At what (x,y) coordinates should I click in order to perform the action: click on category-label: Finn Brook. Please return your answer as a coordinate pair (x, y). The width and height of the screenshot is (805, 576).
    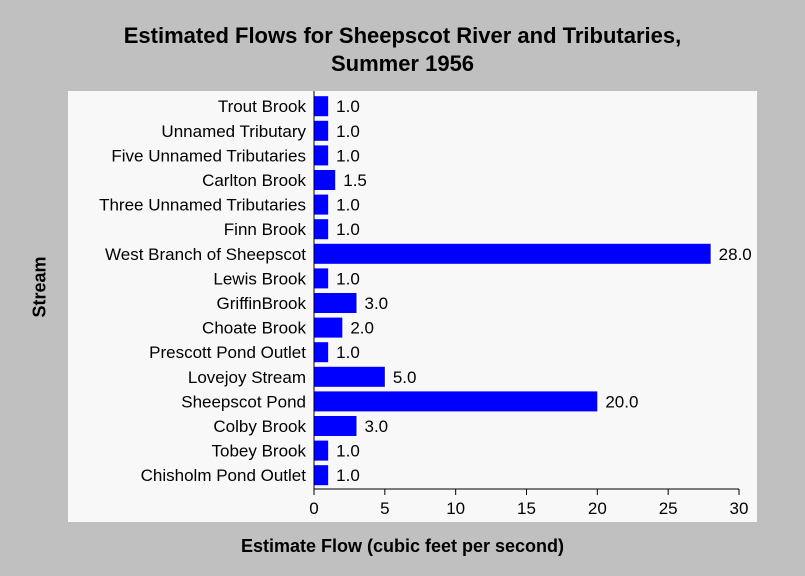
    Looking at the image, I should click on (265, 229).